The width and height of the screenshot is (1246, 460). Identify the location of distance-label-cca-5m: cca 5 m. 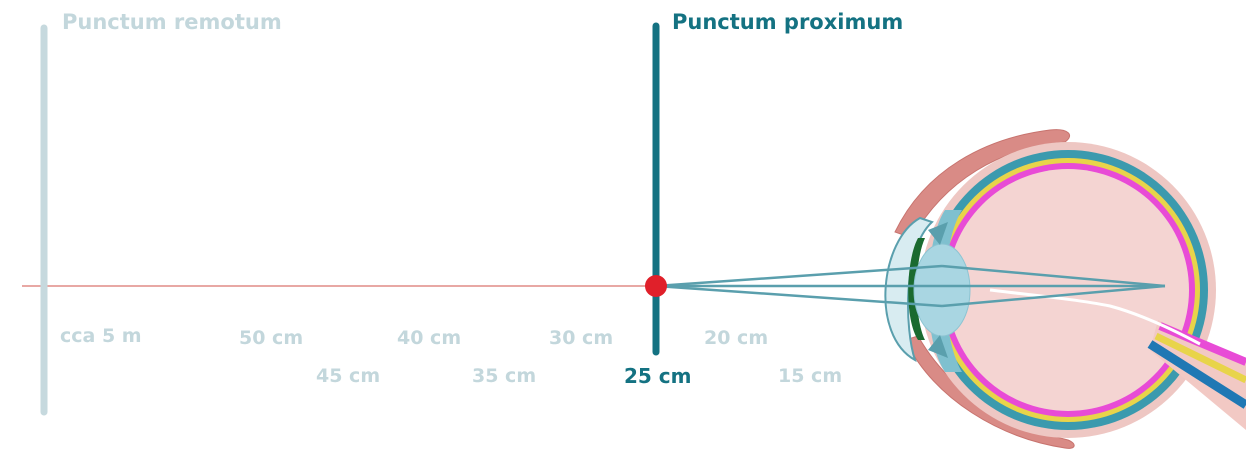
(101, 336).